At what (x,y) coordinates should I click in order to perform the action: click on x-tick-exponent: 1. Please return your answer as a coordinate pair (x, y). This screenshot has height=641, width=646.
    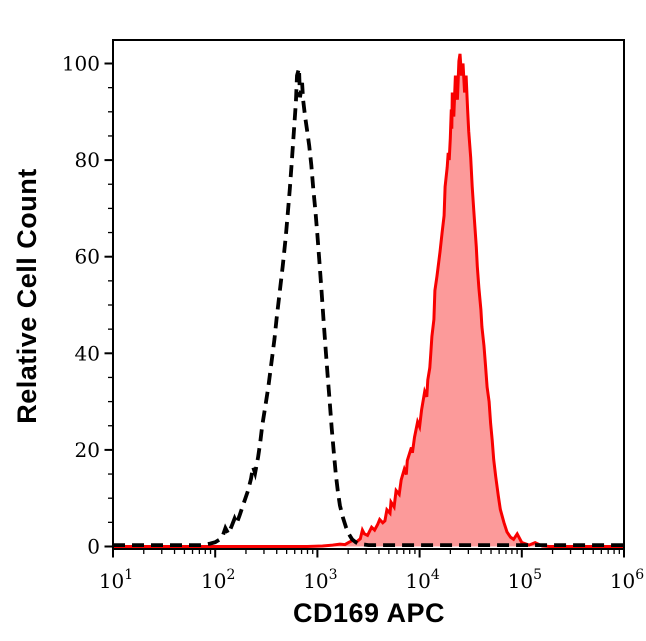
    Looking at the image, I should click on (128, 575).